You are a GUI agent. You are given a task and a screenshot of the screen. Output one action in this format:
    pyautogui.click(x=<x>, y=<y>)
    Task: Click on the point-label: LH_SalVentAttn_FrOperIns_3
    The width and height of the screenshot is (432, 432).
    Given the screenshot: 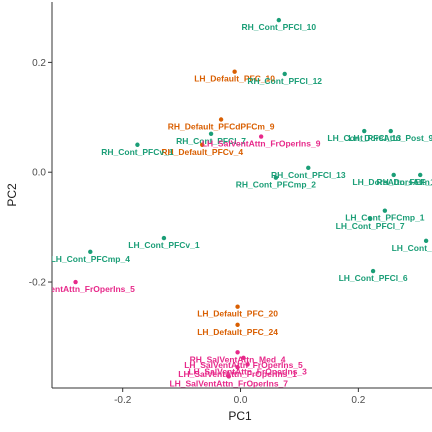 What is the action you would take?
    pyautogui.click(x=247, y=371)
    